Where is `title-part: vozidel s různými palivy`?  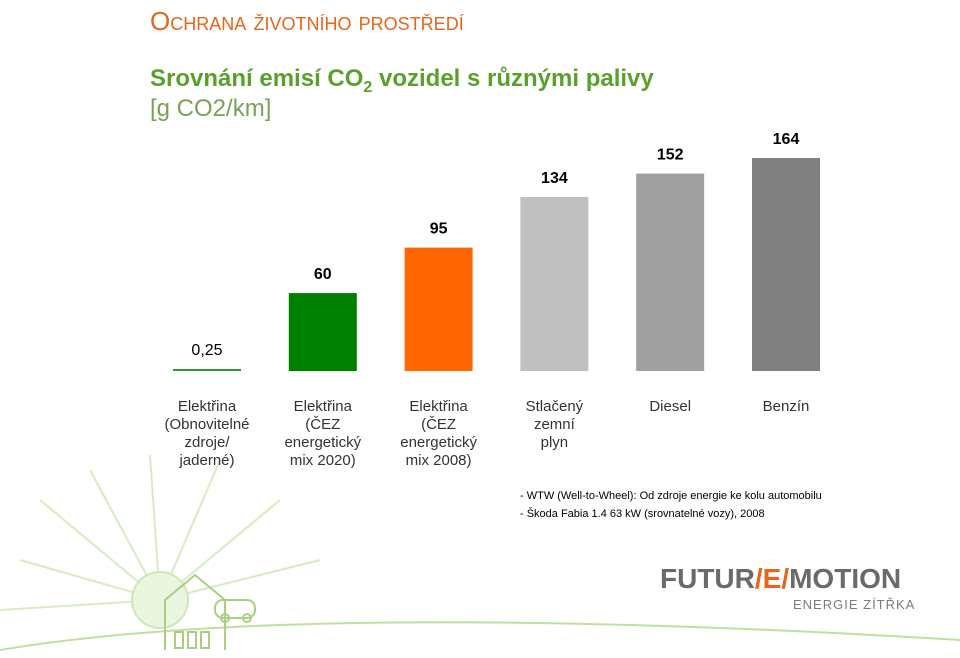 title-part: vozidel s různými palivy is located at coordinates (513, 78).